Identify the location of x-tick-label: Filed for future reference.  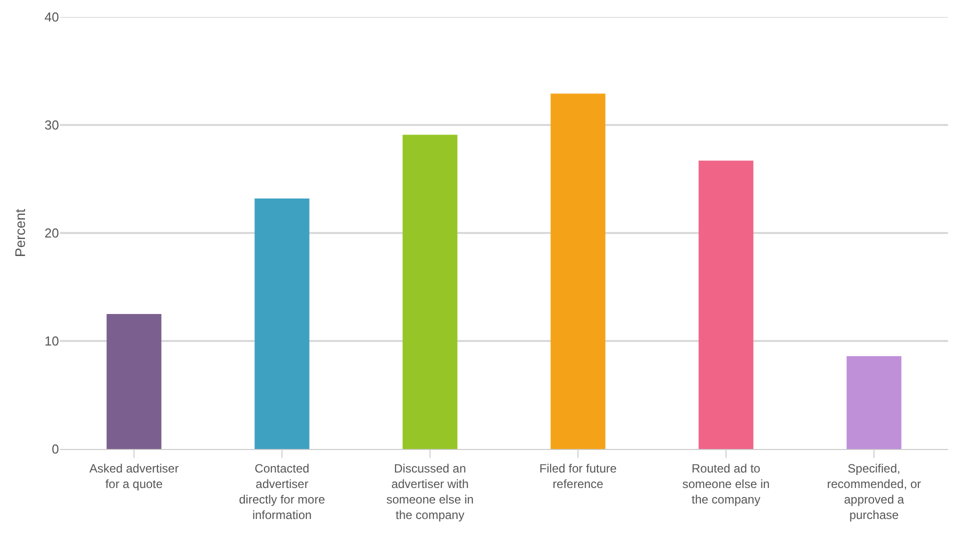
(578, 476).